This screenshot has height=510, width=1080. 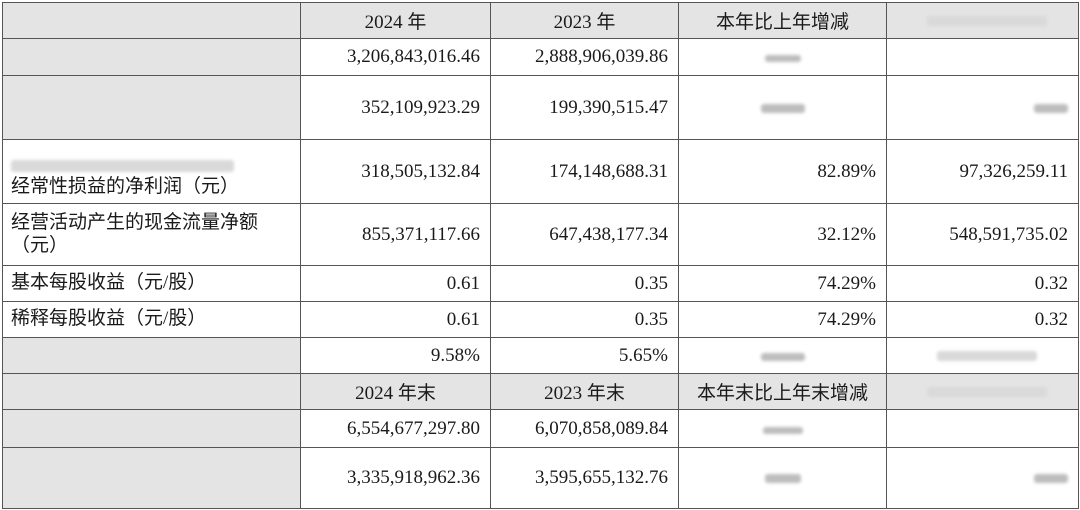 I want to click on header-2023-end: 2023 年末, so click(x=584, y=391).